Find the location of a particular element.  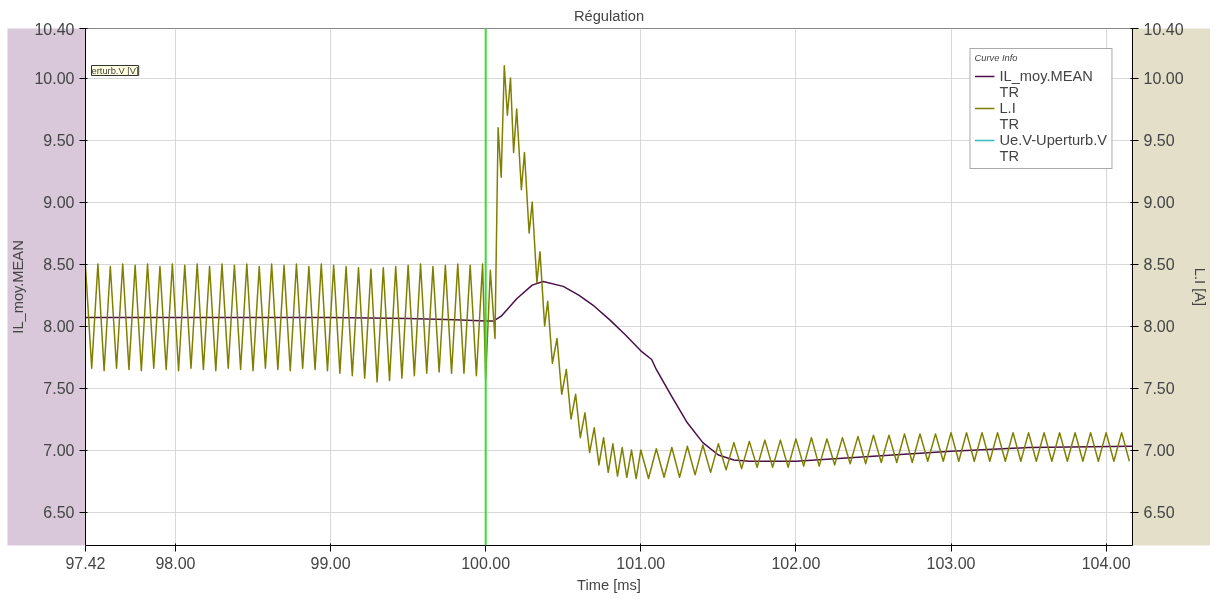

y2-tick-label: 10.40 is located at coordinates (1163, 29).